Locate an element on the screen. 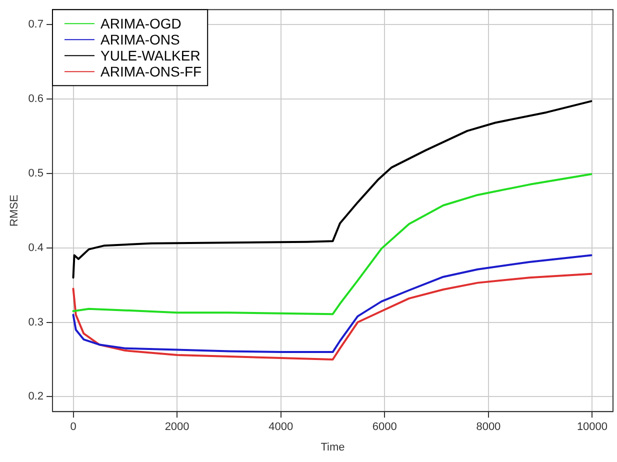  x-tick-label: 0 is located at coordinates (73, 427).